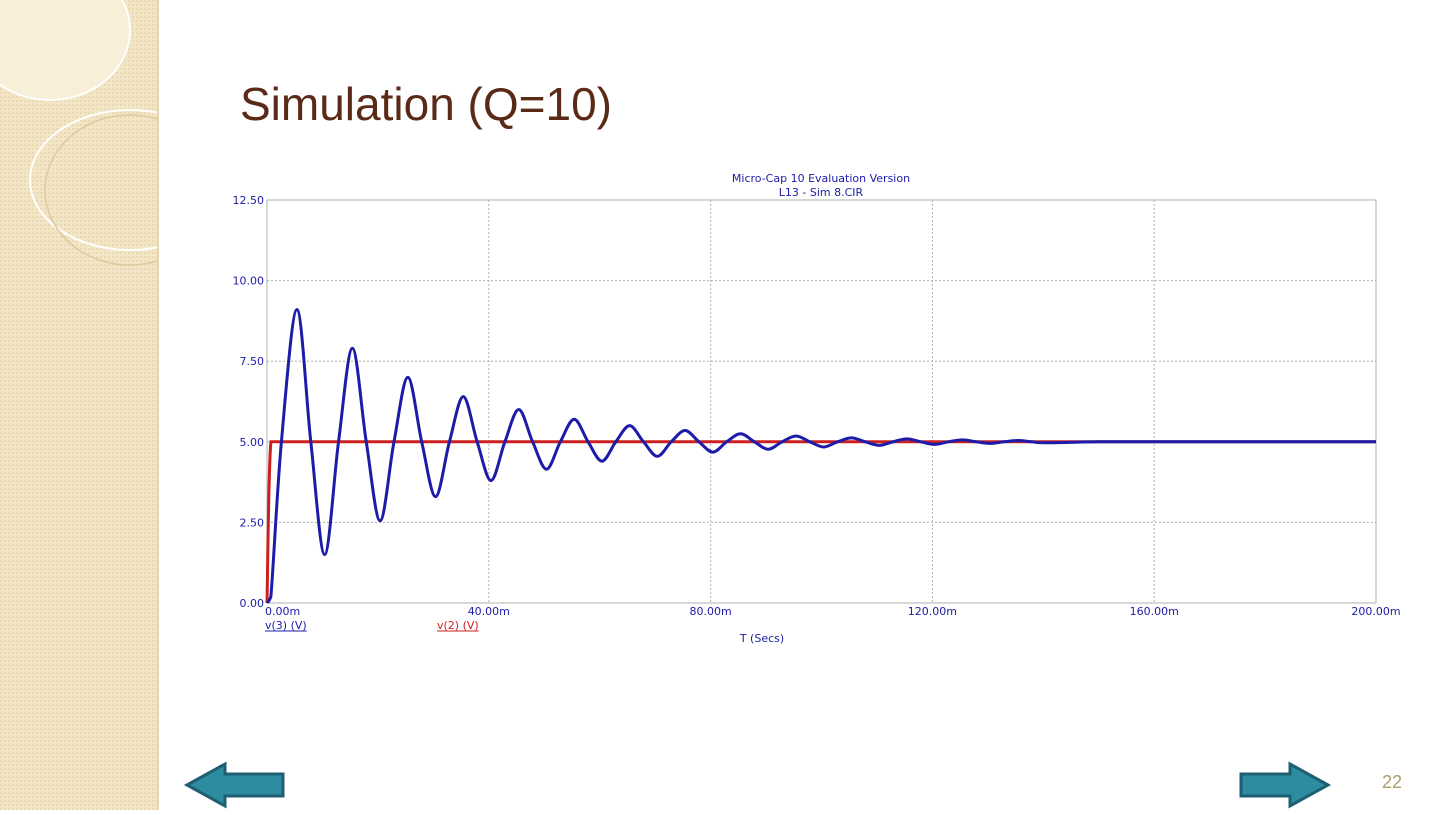 This screenshot has height=815, width=1440. I want to click on x-tick-label: 40.00m, so click(489, 611).